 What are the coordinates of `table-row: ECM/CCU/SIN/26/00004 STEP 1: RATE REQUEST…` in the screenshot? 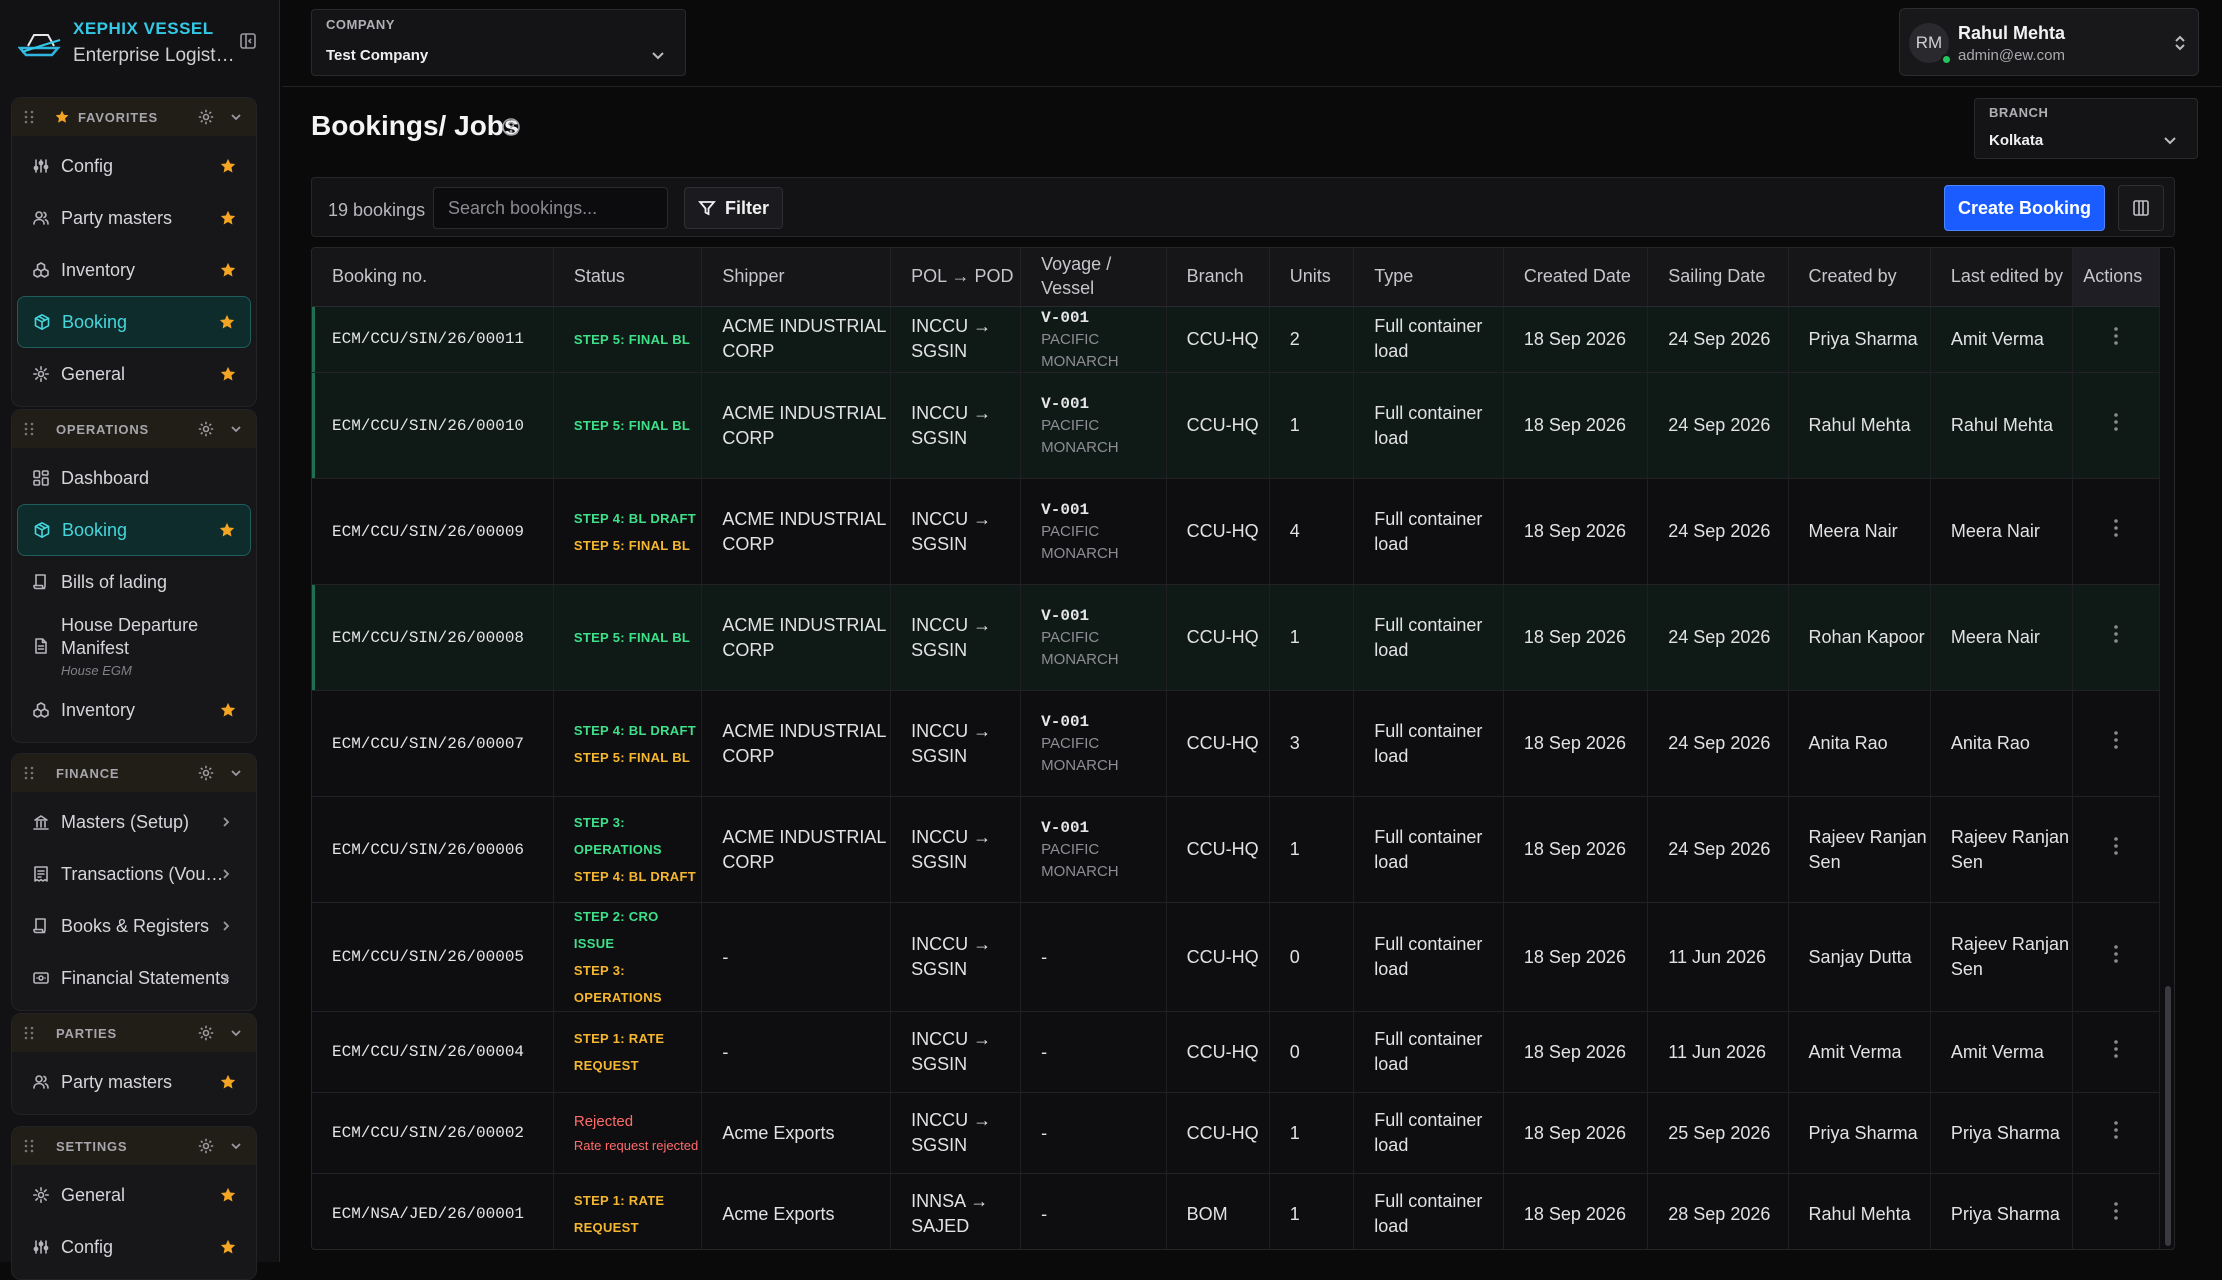 It's located at (1236, 1052).